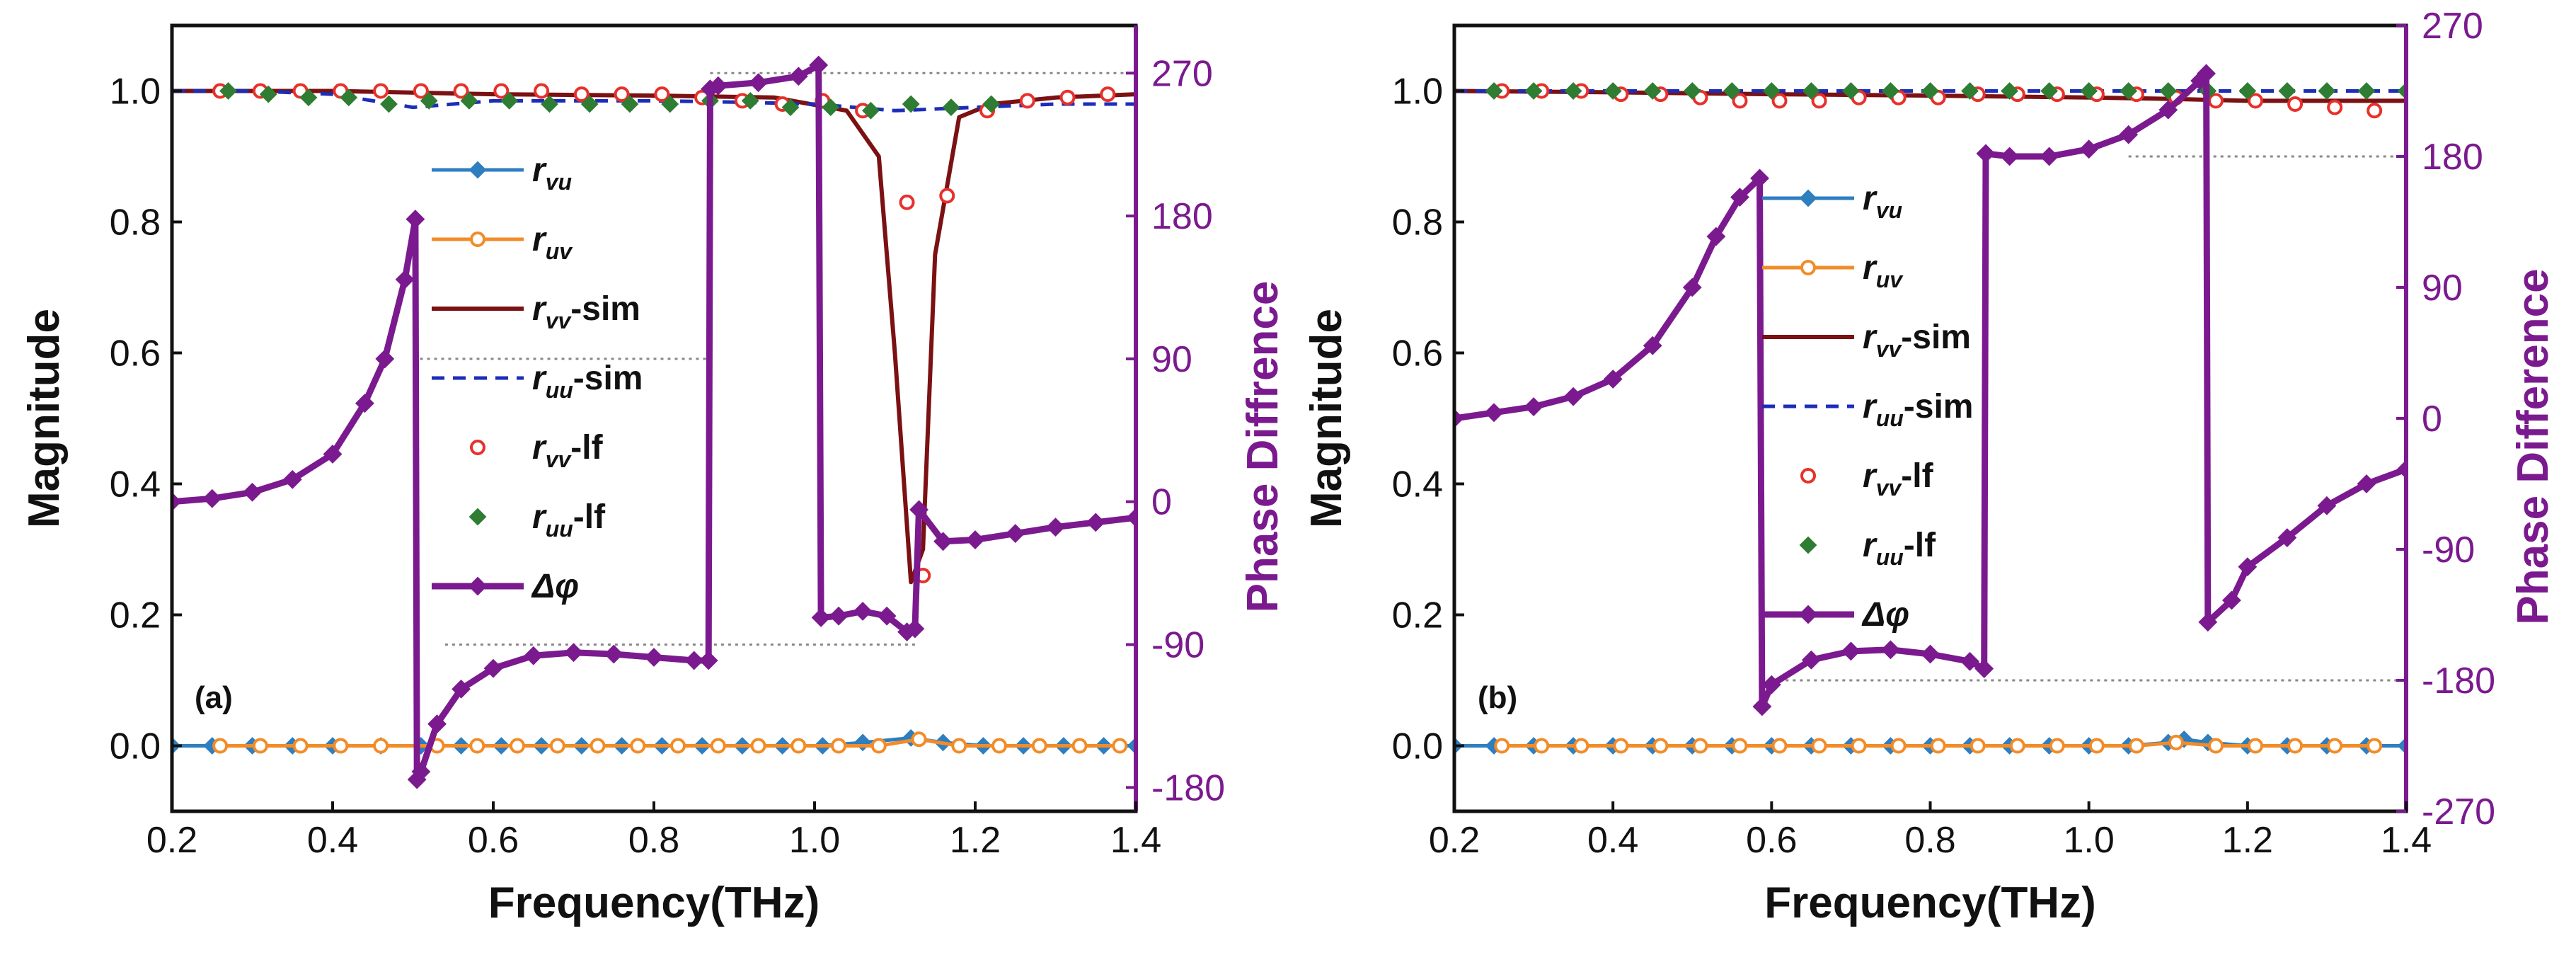 The image size is (2576, 955). What do you see at coordinates (2247, 841) in the screenshot?
I see `x-tick-label: 1.2` at bounding box center [2247, 841].